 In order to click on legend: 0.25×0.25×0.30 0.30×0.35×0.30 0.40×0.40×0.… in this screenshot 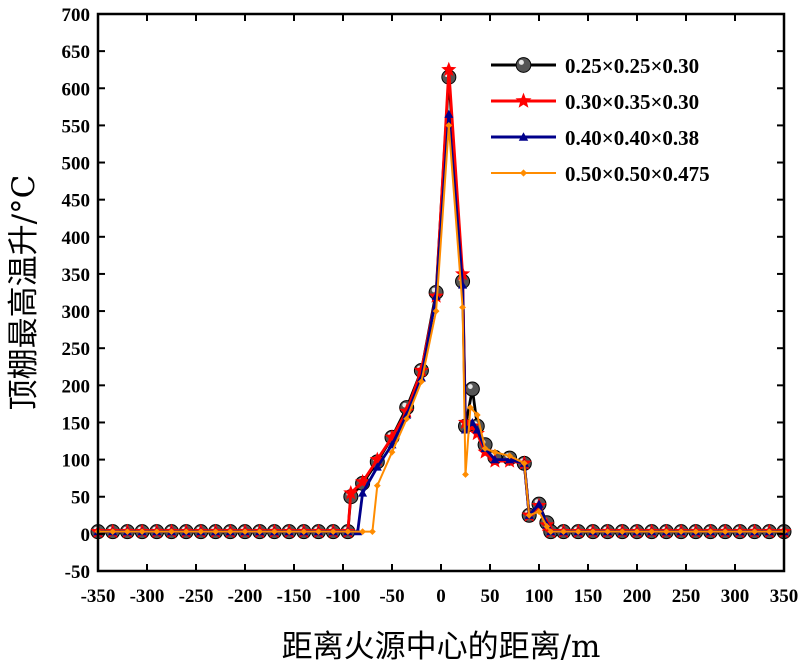, I will do `click(600, 120)`.